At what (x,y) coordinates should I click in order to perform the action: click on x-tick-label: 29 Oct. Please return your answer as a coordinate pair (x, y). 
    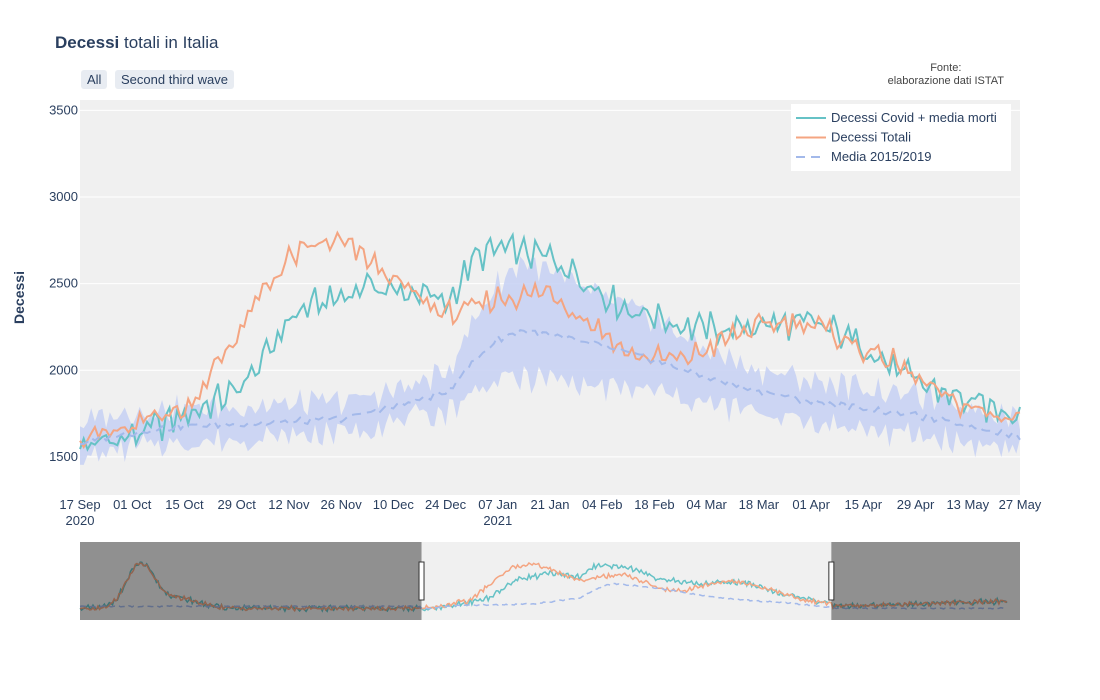
    Looking at the image, I should click on (237, 504).